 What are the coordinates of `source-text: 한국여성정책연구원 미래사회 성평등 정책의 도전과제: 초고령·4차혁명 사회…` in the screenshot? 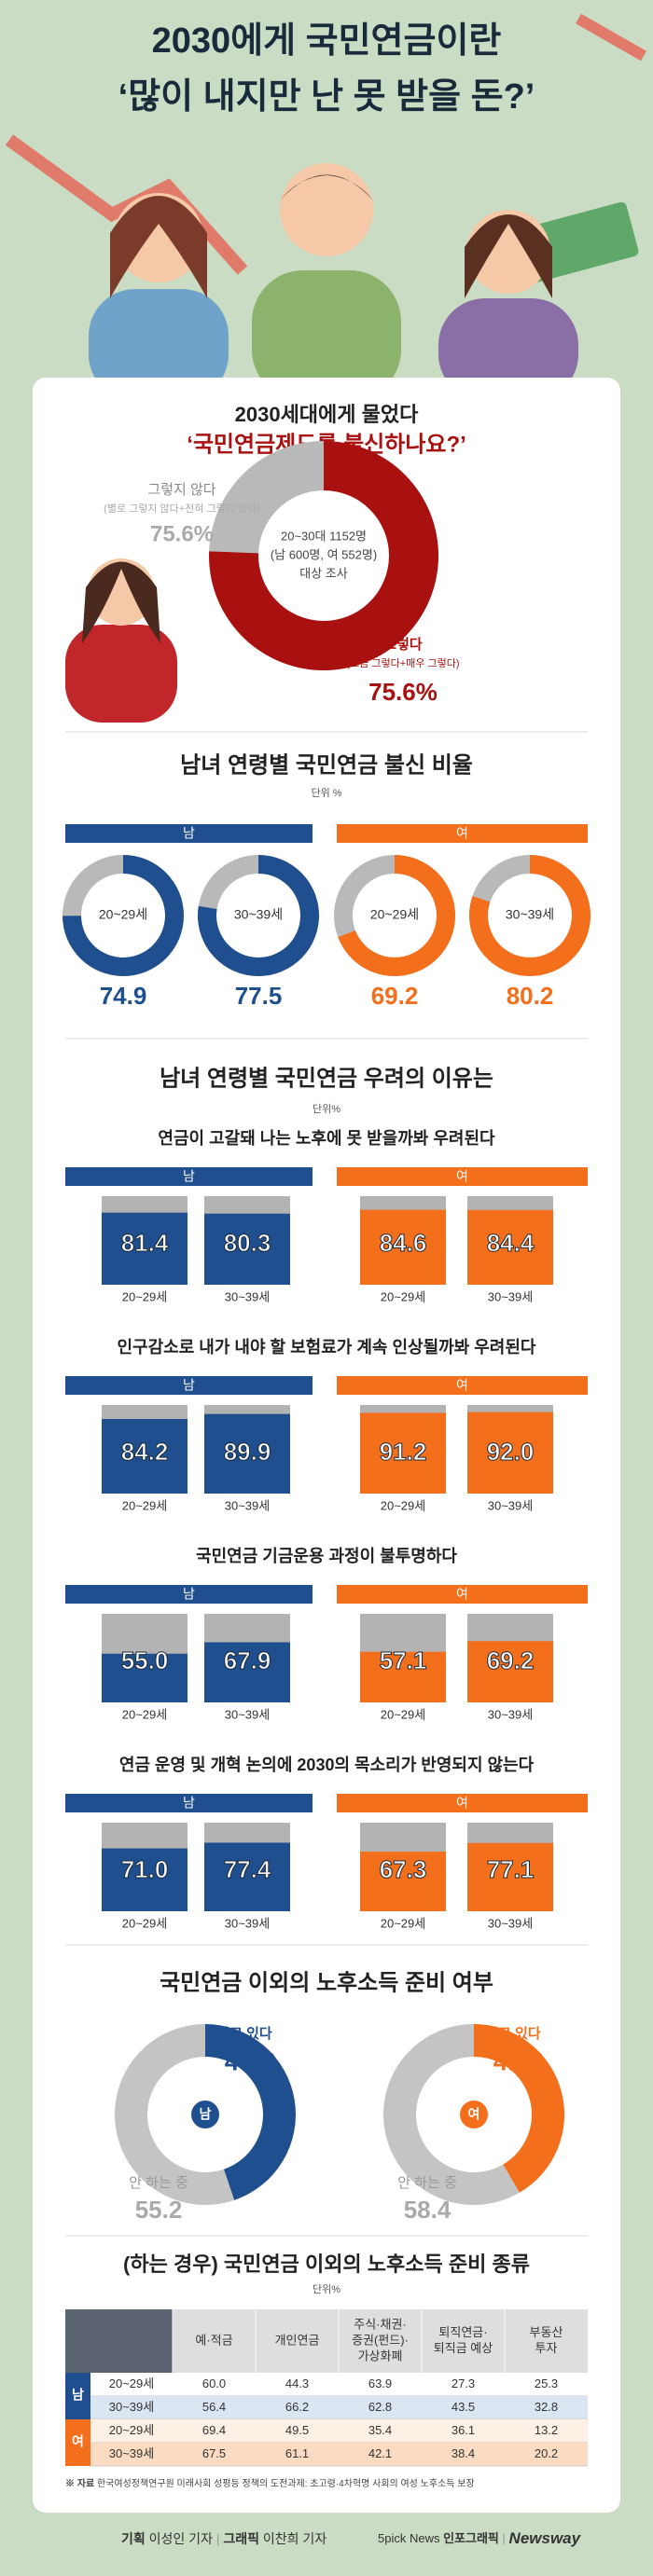 It's located at (286, 2483).